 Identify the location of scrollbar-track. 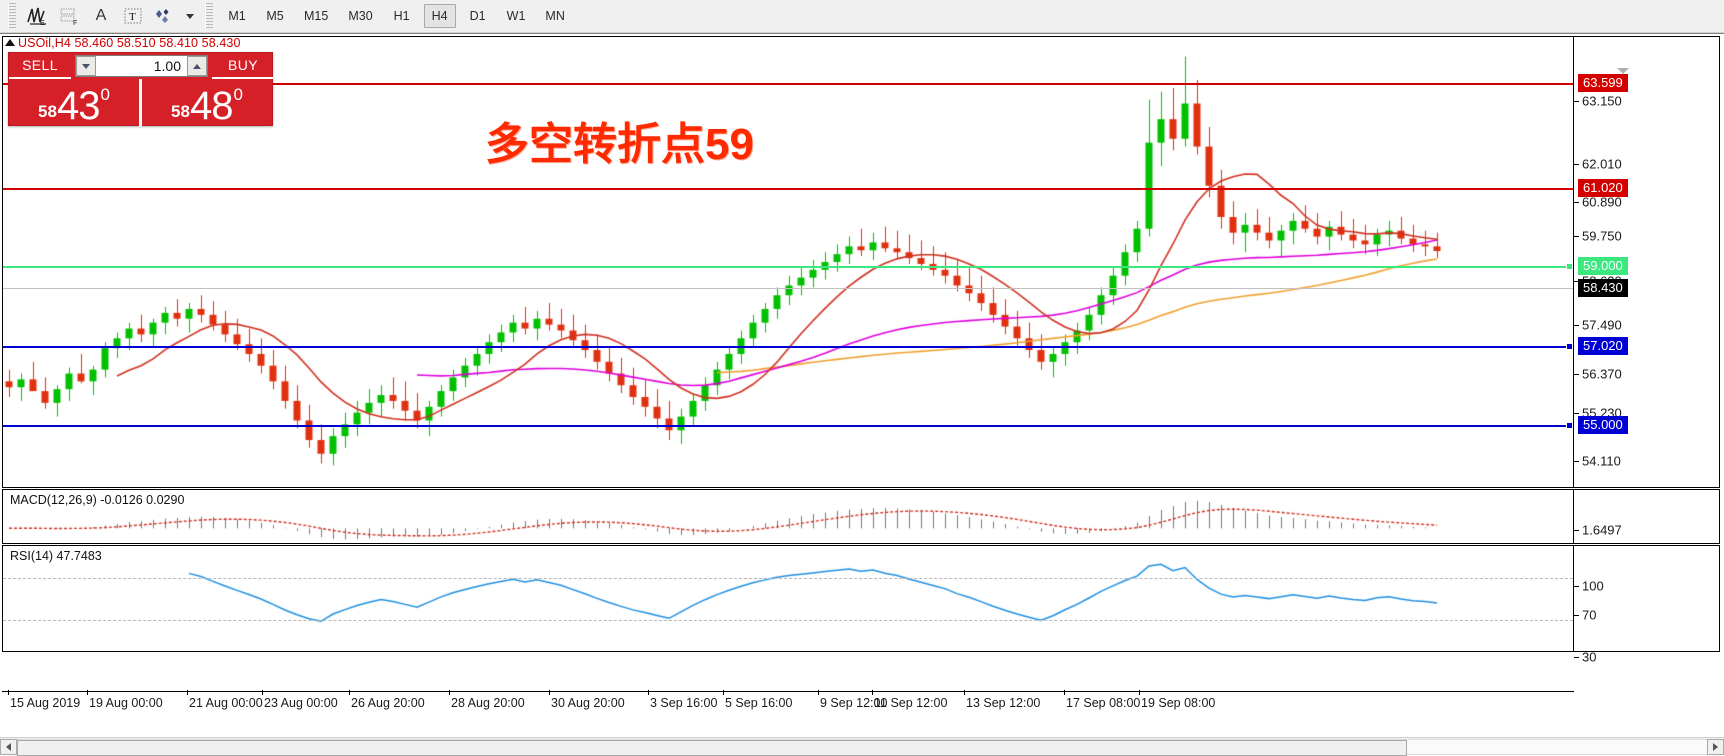
(862, 747).